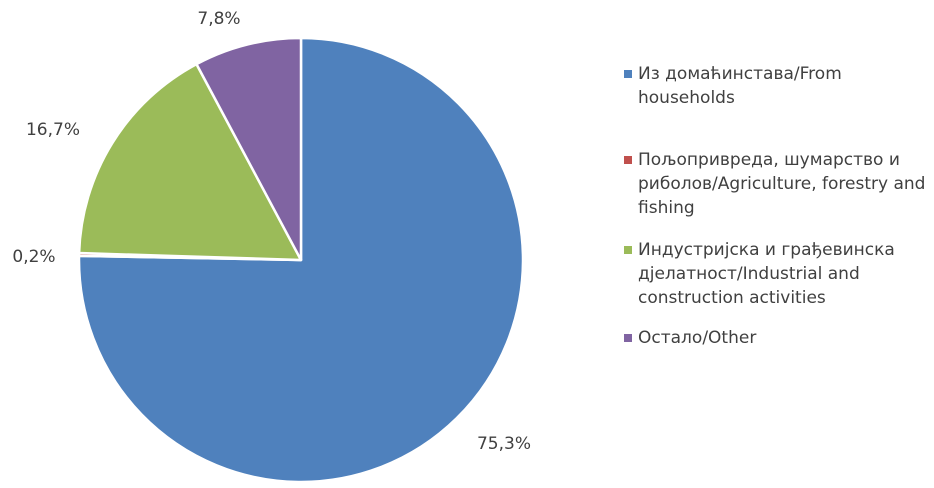 Image resolution: width=934 pixels, height=488 pixels. What do you see at coordinates (218, 19) in the screenshot?
I see `data-label-other: 7,8%` at bounding box center [218, 19].